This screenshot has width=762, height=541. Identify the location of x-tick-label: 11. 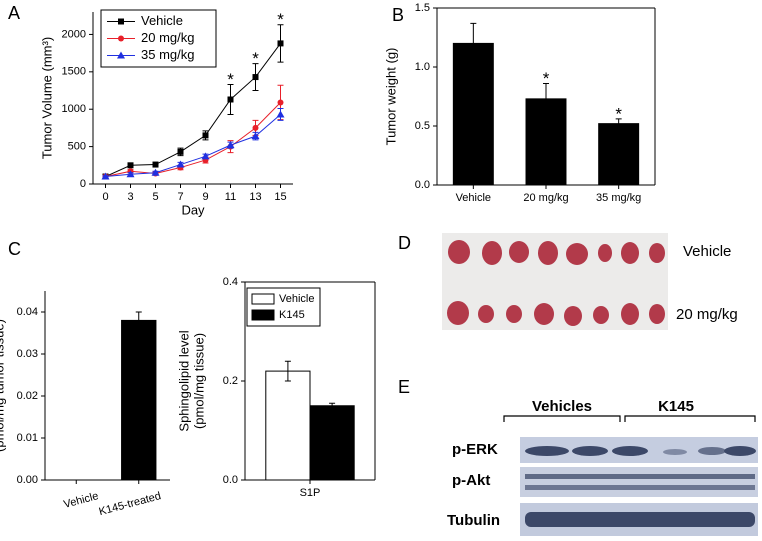
(230, 197).